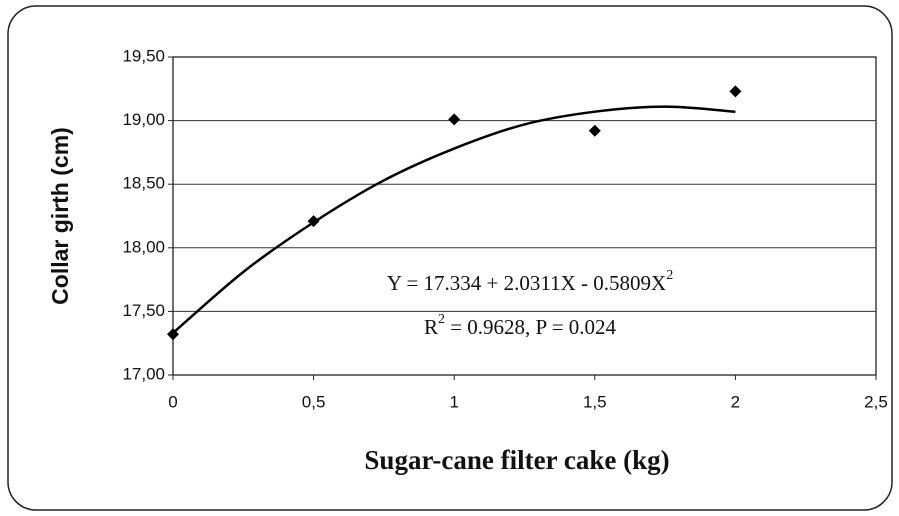 Image resolution: width=899 pixels, height=516 pixels. I want to click on equation-text: Y = 17.334 + 2.0311X - 0.5809X, so click(526, 283).